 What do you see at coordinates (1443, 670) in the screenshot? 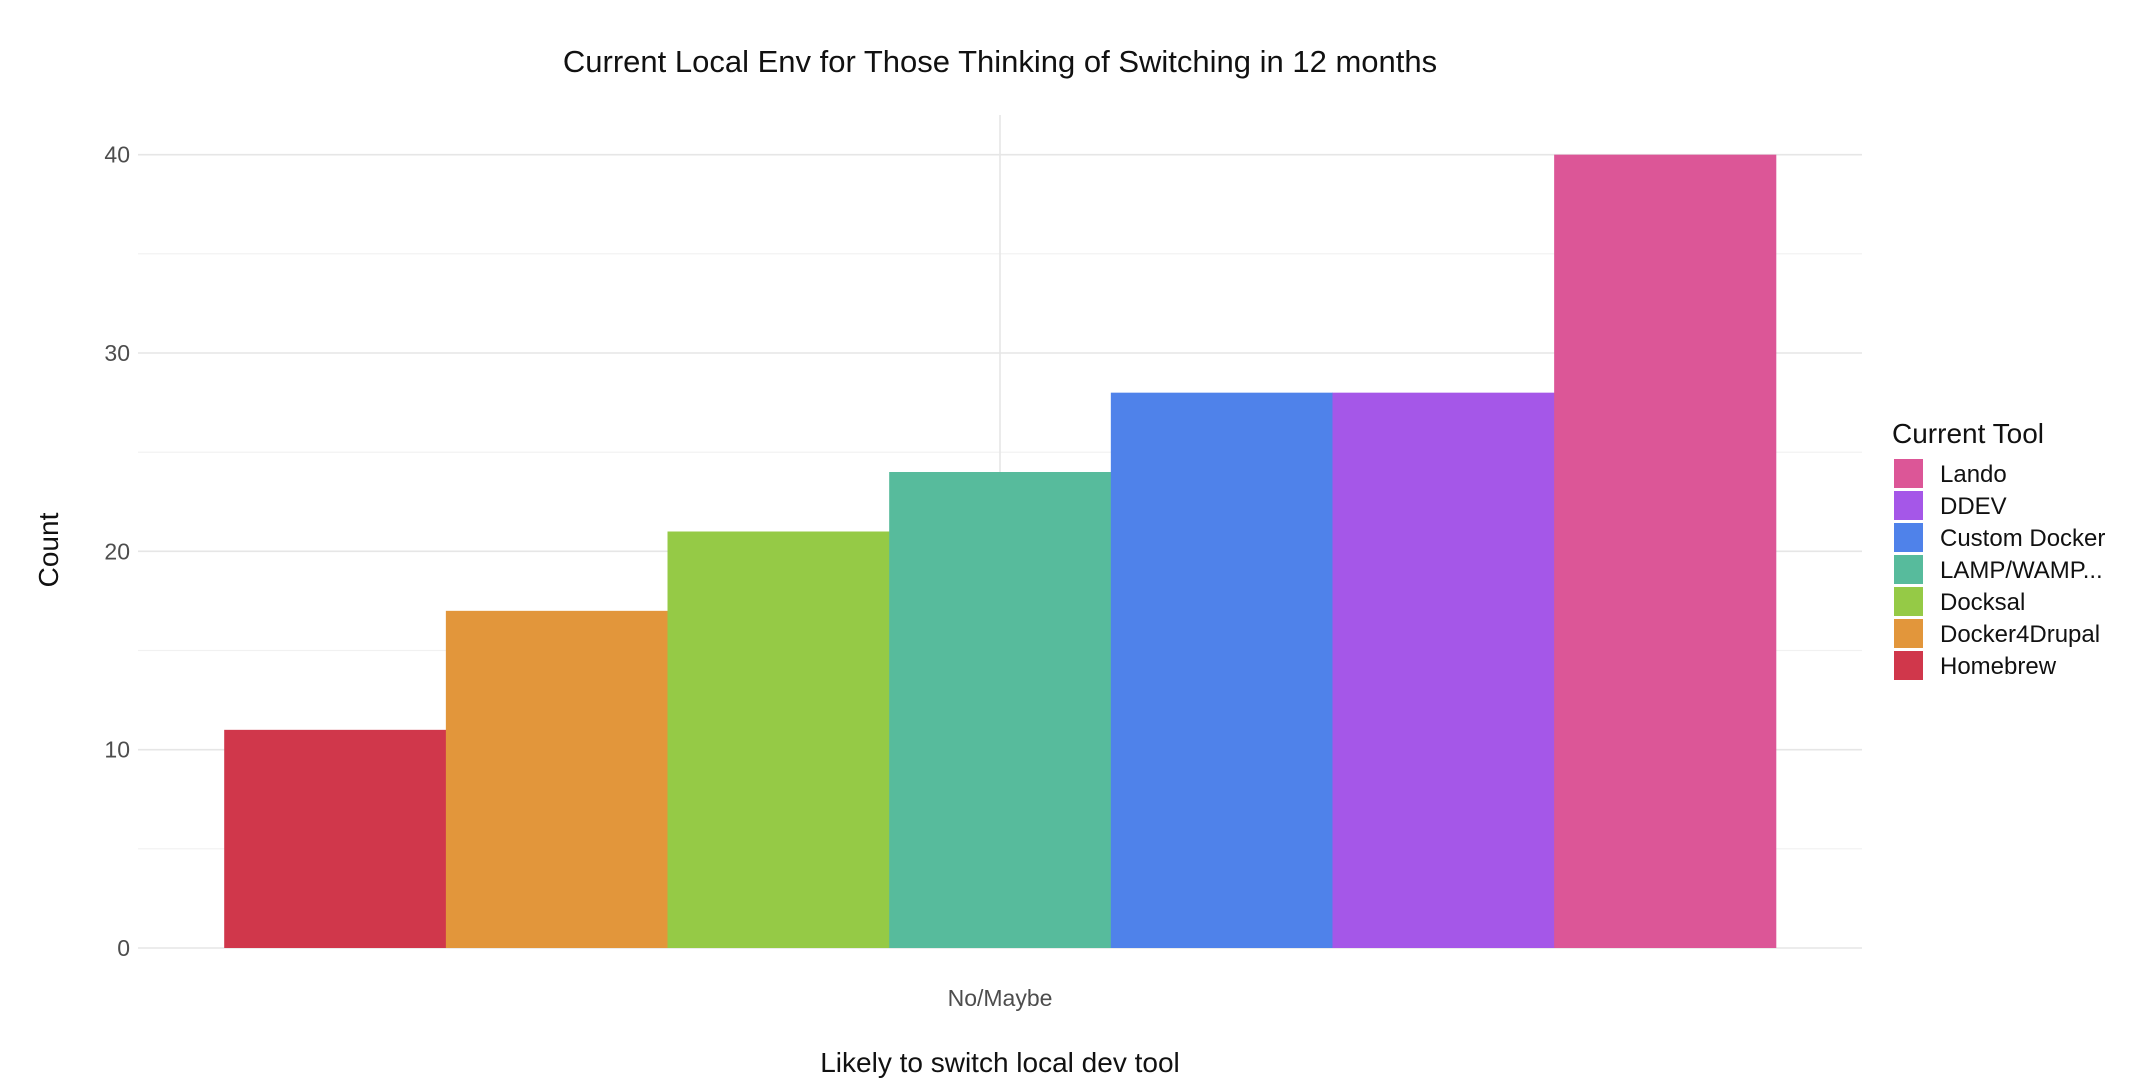
I see `bar-ddev` at bounding box center [1443, 670].